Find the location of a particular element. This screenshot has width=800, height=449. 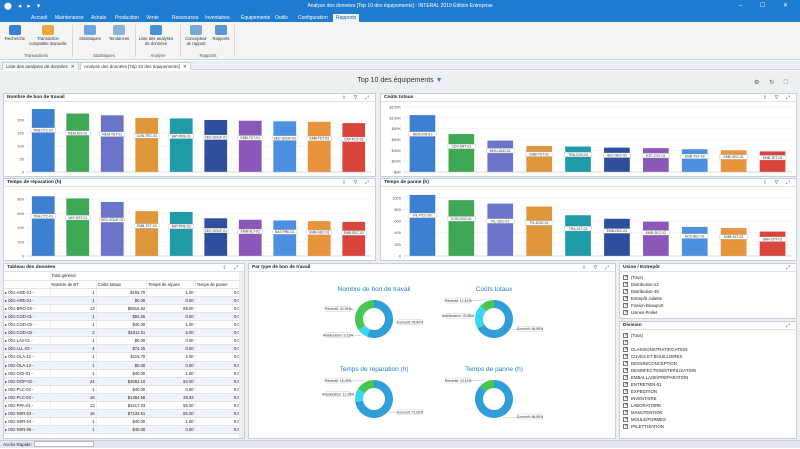

table-scrollbar is located at coordinates (241, 355).